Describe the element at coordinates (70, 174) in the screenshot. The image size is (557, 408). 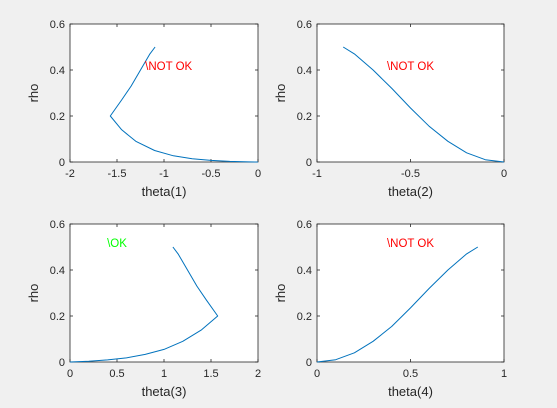
I see `x-tick-label: -2` at that location.